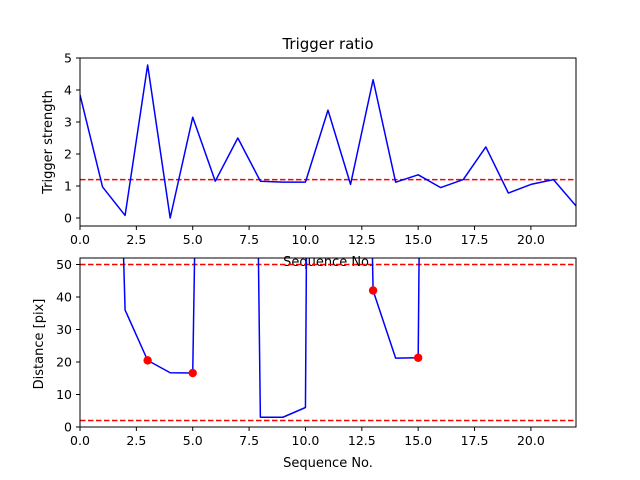  Describe the element at coordinates (64, 394) in the screenshot. I see `y-tick-label: 10` at that location.